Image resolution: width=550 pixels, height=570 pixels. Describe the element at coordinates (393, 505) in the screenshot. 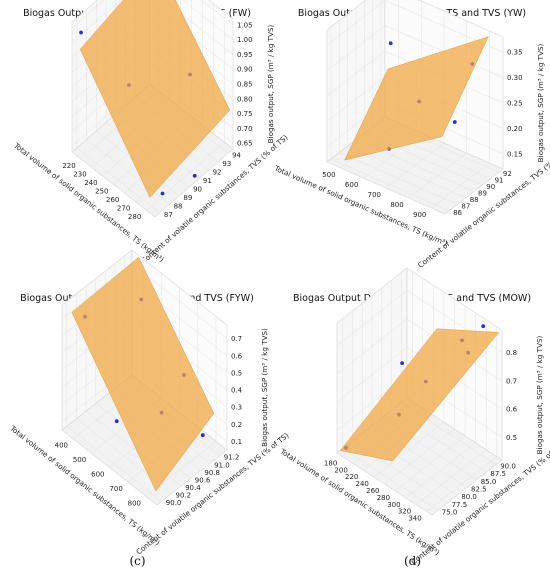

I see `chart-d-x-tick-label: 300` at that location.